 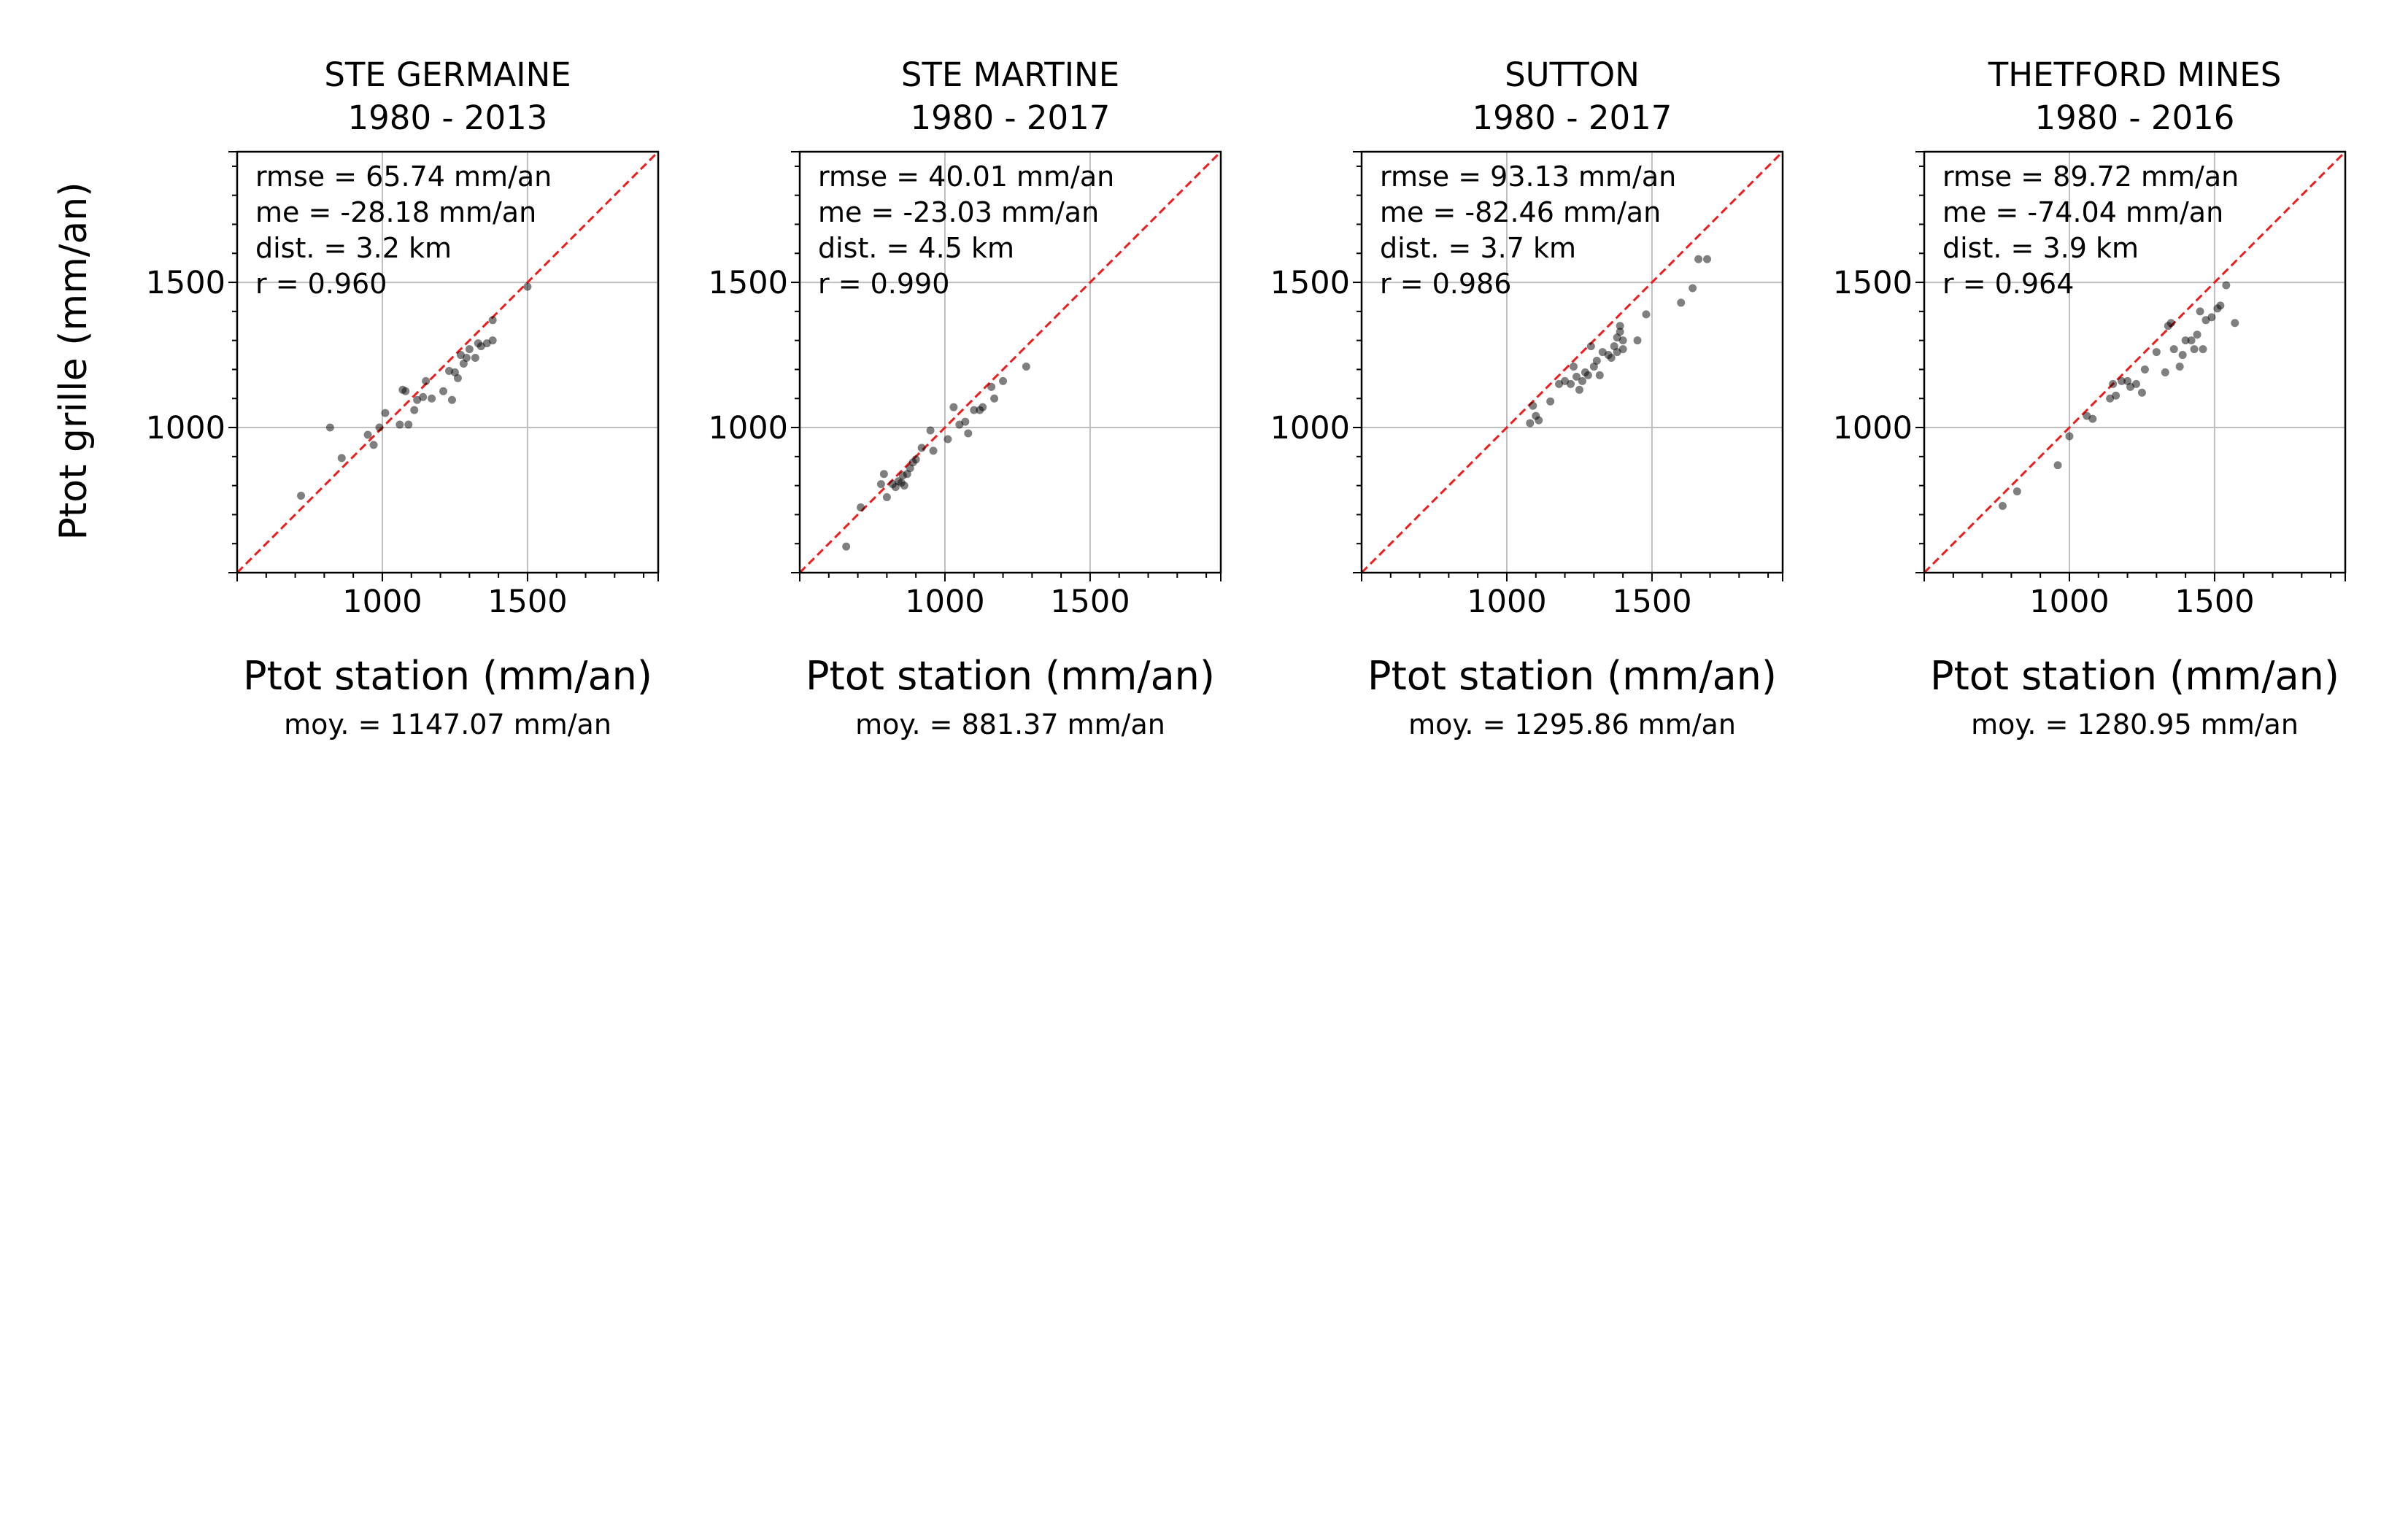 I want to click on stats-line: r = 0.990, so click(x=883, y=284).